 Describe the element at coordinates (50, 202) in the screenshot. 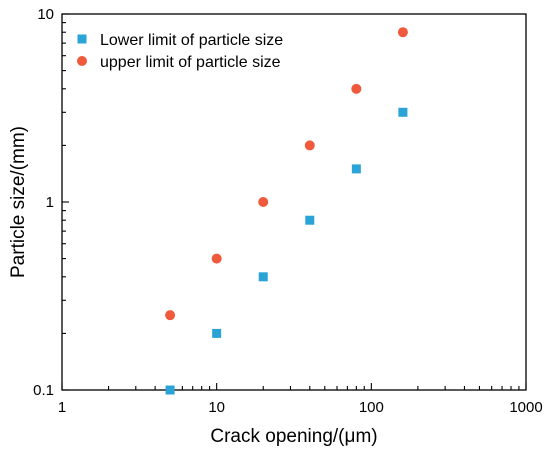

I see `y-tick-label: 1` at that location.